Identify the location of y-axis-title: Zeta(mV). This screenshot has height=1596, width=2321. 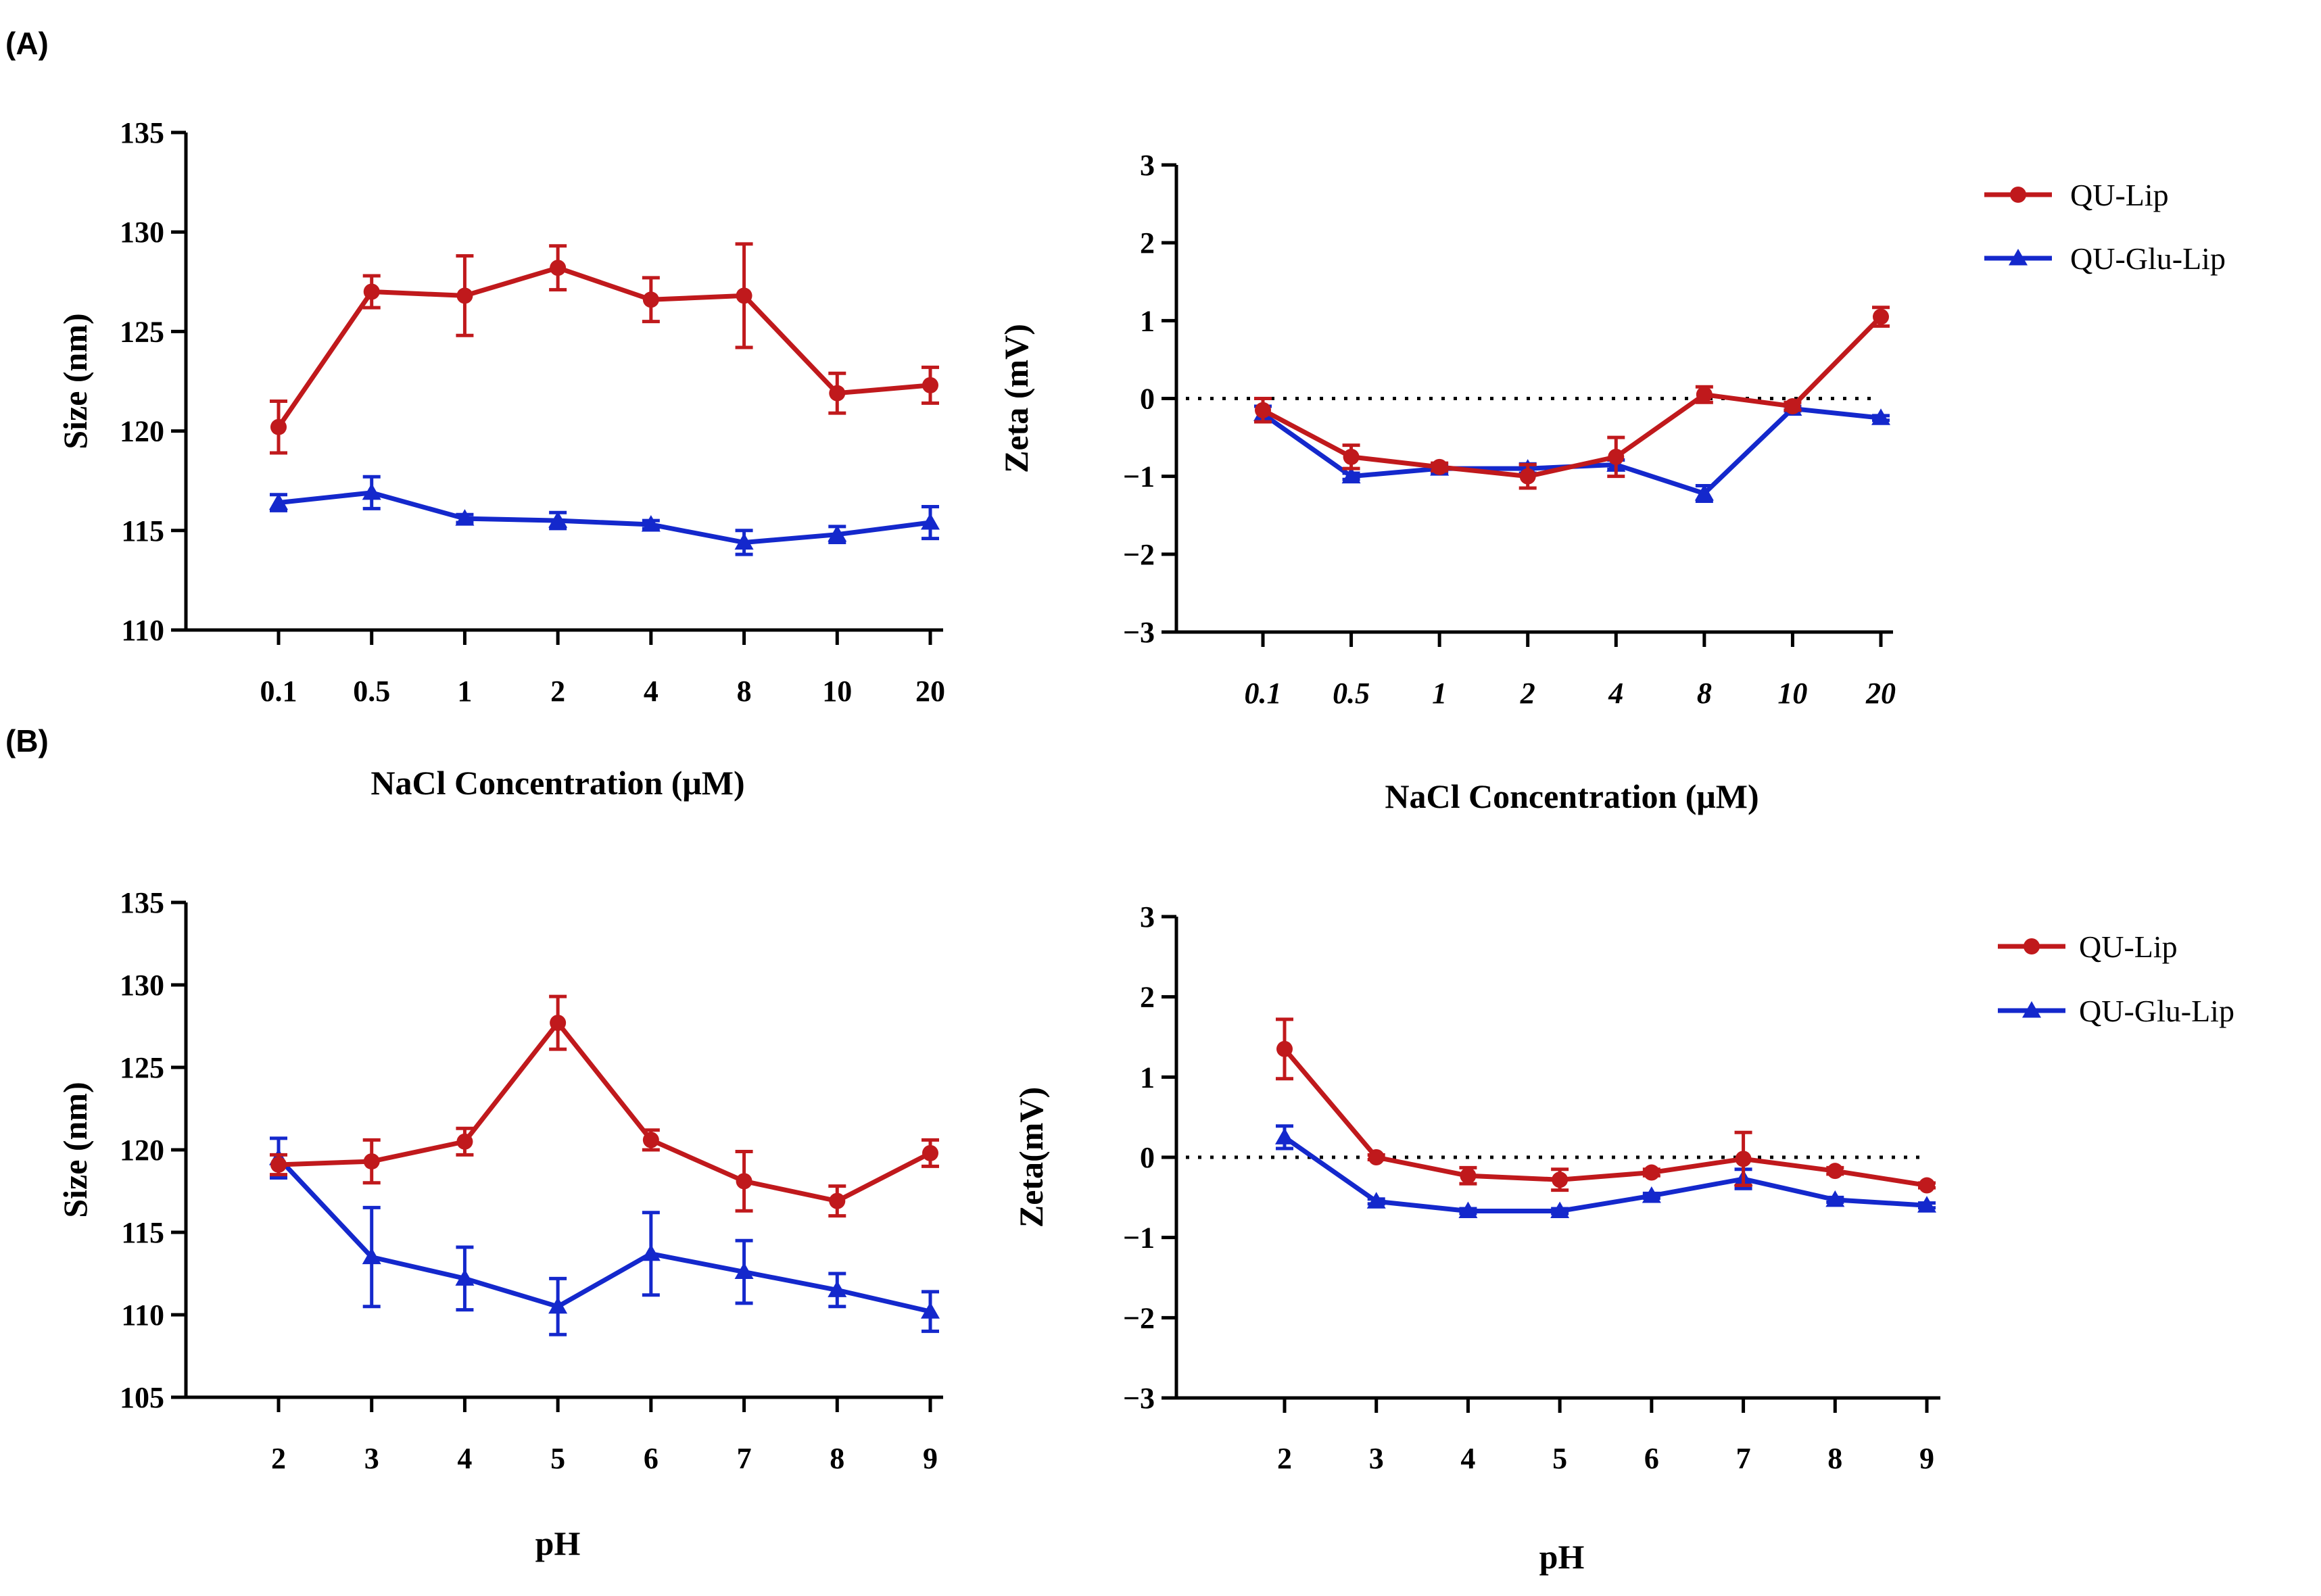
(1031, 1157).